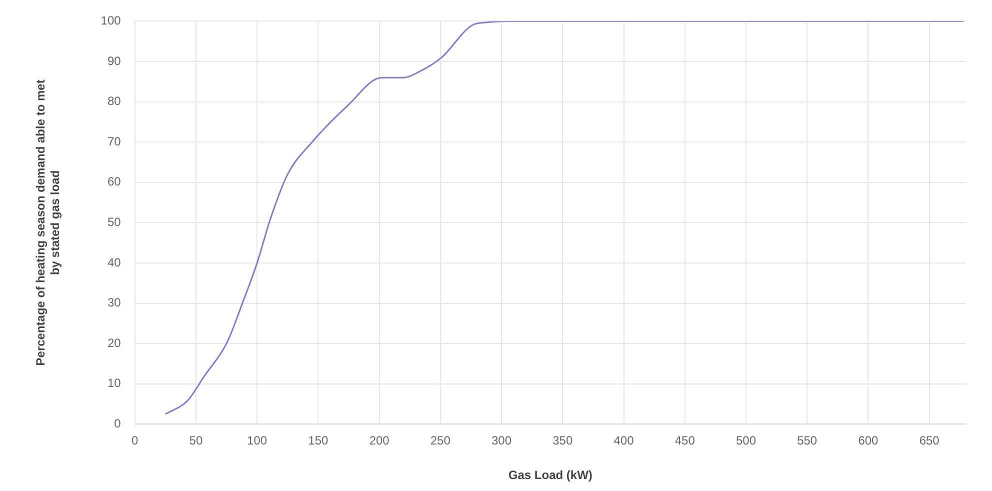 This screenshot has width=992, height=491. Describe the element at coordinates (929, 441) in the screenshot. I see `x-tick-label: 650` at that location.